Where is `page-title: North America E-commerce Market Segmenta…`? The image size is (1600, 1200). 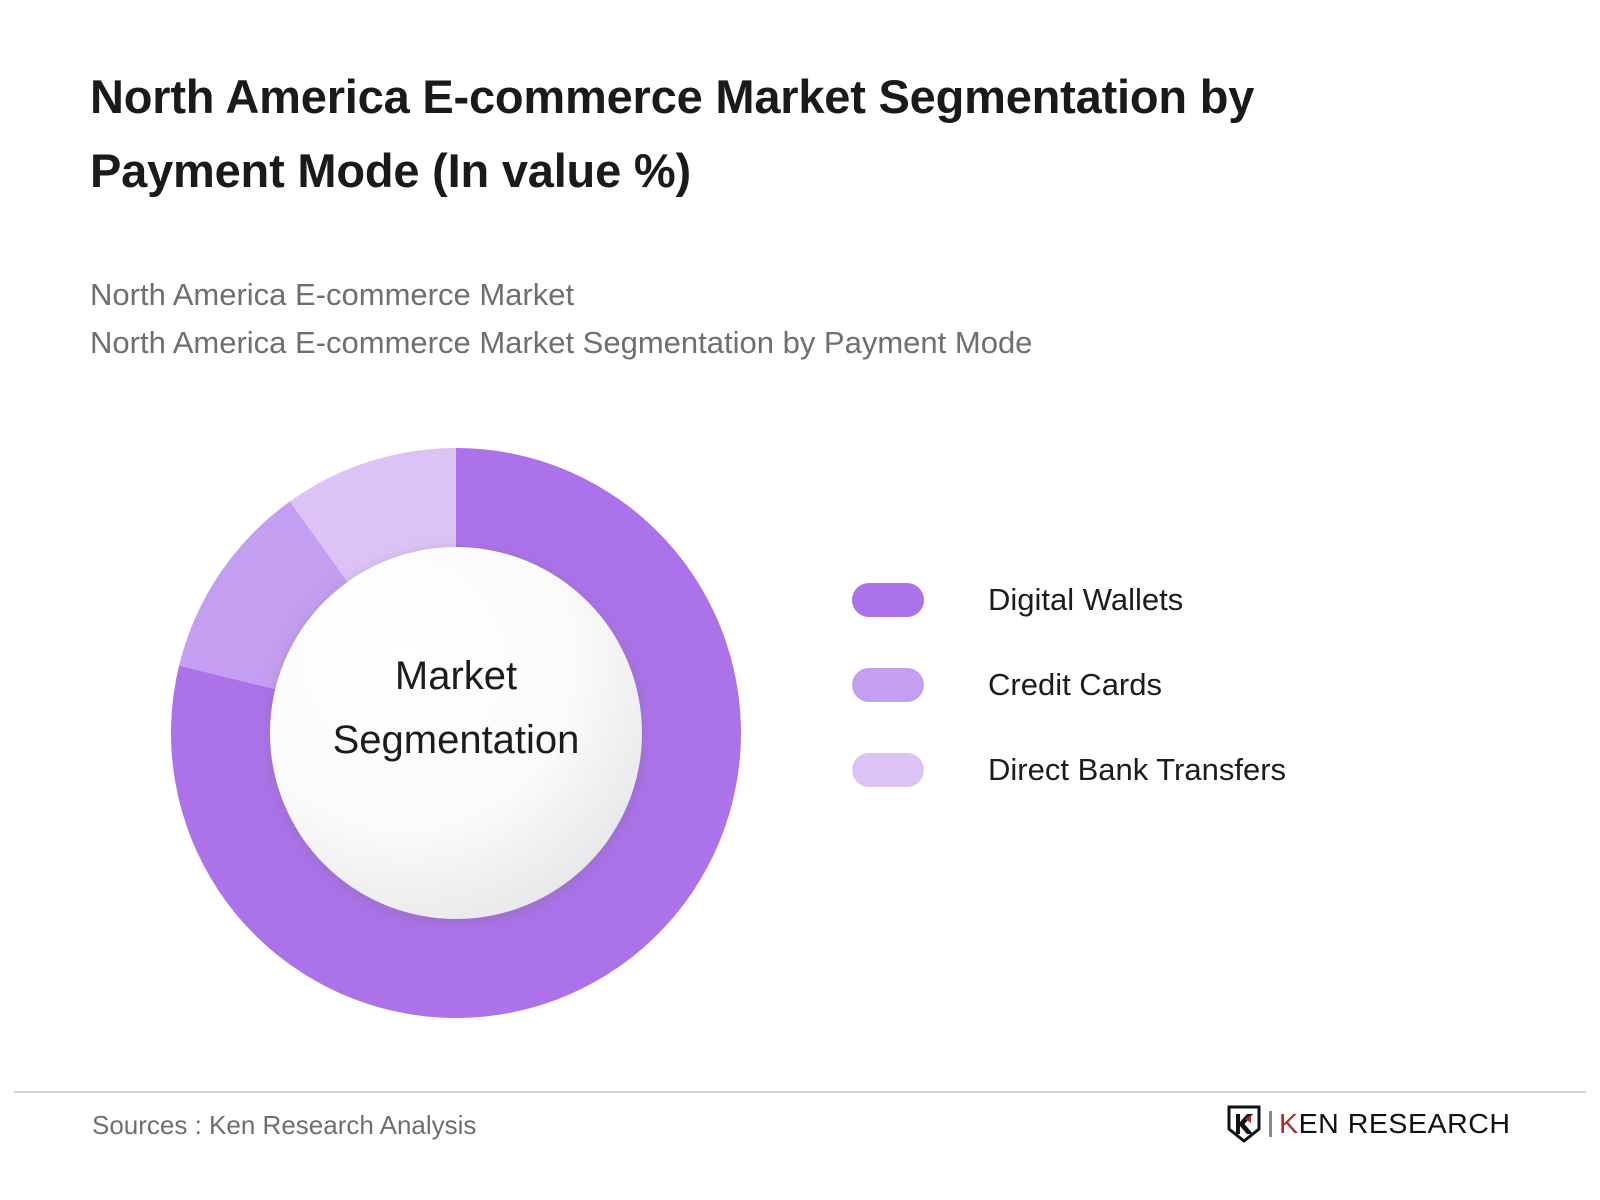
page-title: North America E-commerce Market Segmenta… is located at coordinates (672, 134).